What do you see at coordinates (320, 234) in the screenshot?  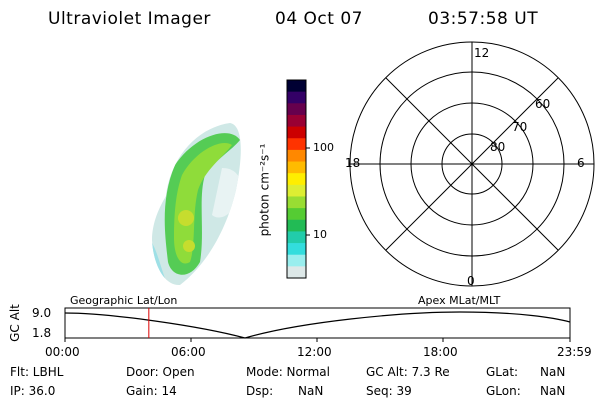 I see `colorbar-tick-10: 10` at bounding box center [320, 234].